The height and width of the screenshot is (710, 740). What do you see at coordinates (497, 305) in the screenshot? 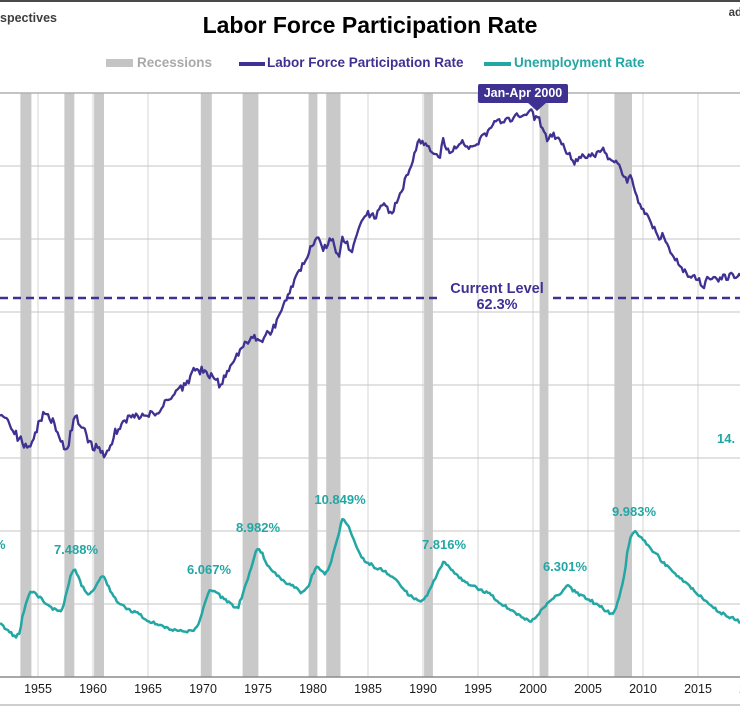
I see `current-level-value: 62.3%` at bounding box center [497, 305].